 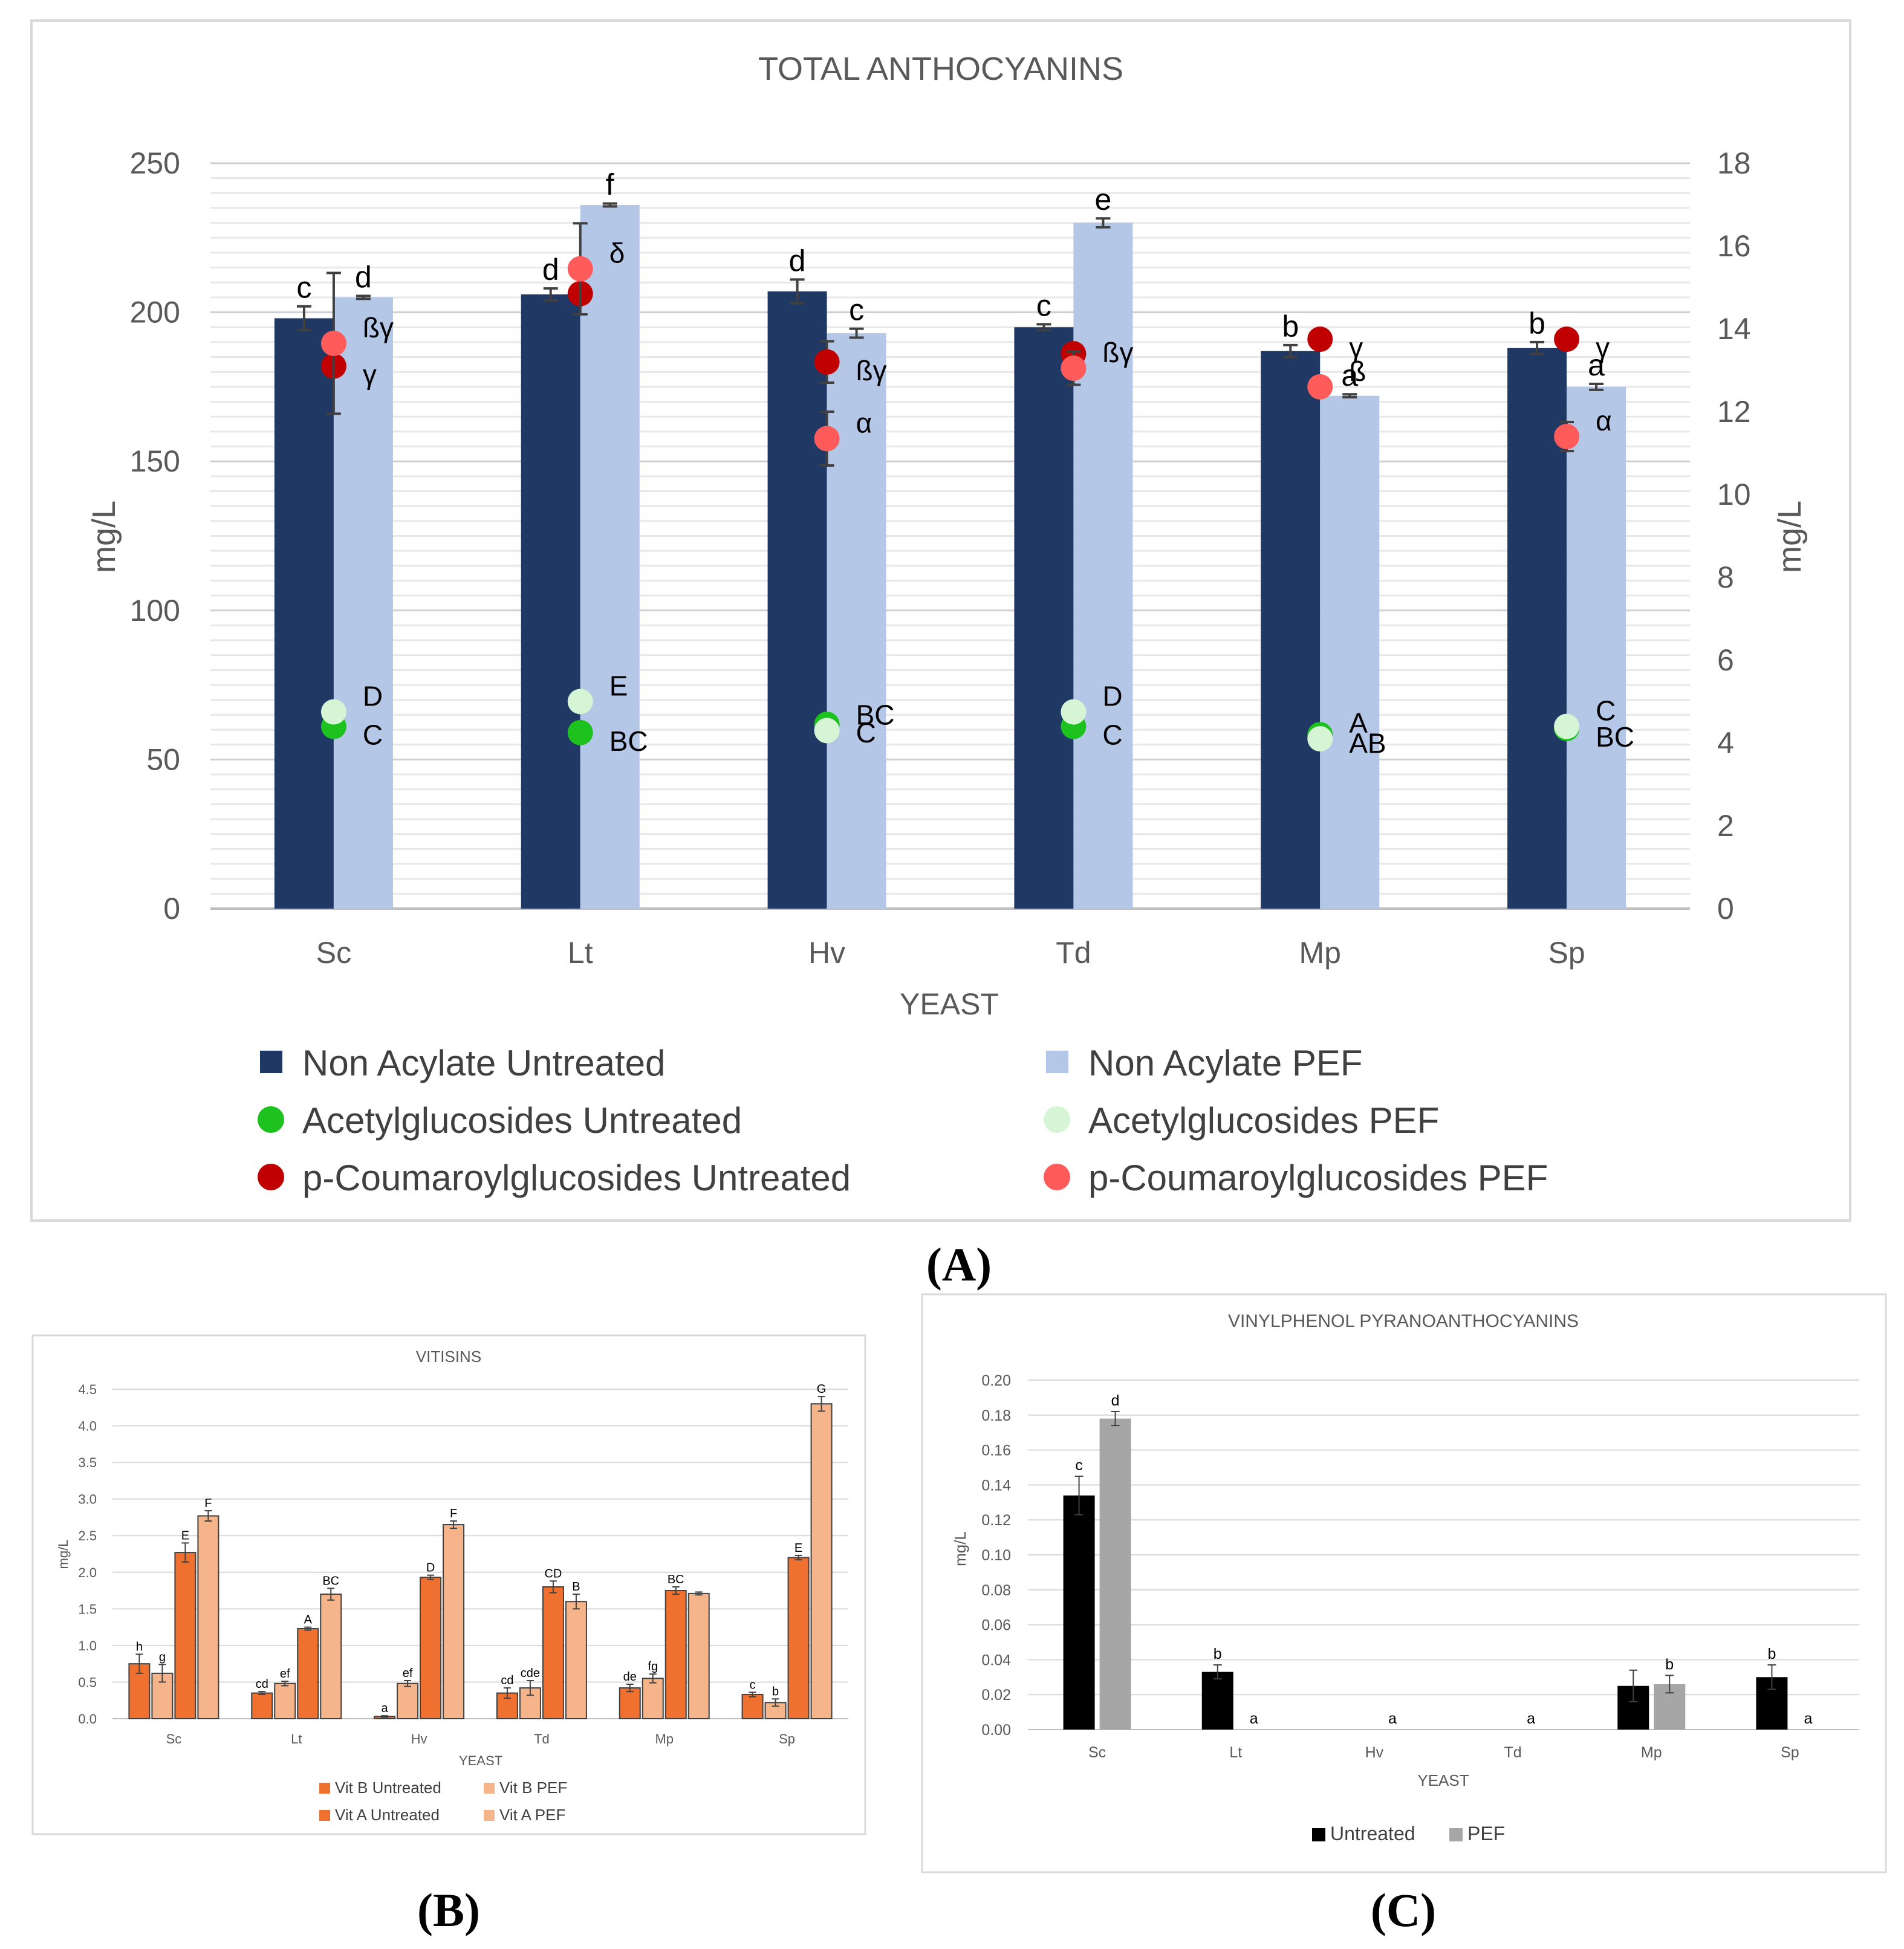 What do you see at coordinates (1567, 339) in the screenshot?
I see `panel-a-point-p-coumaroylglucosides-untreated` at bounding box center [1567, 339].